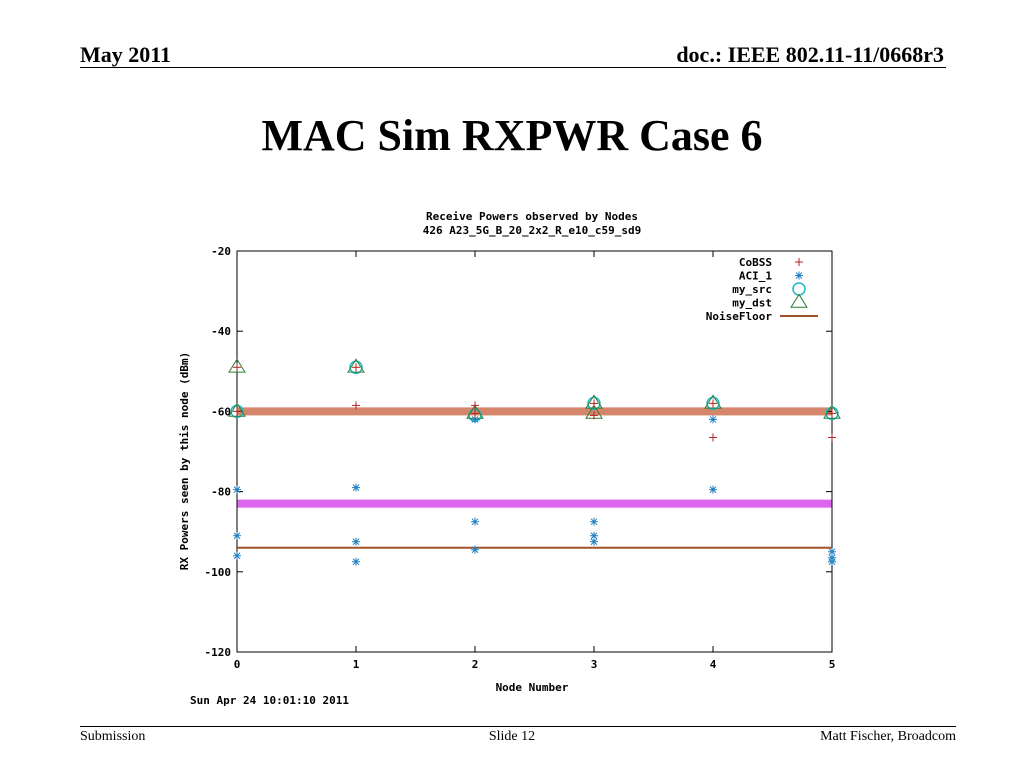 The image size is (1024, 768). Describe the element at coordinates (512, 135) in the screenshot. I see `slide-title: MAC Sim RXPWR Case 6` at that location.